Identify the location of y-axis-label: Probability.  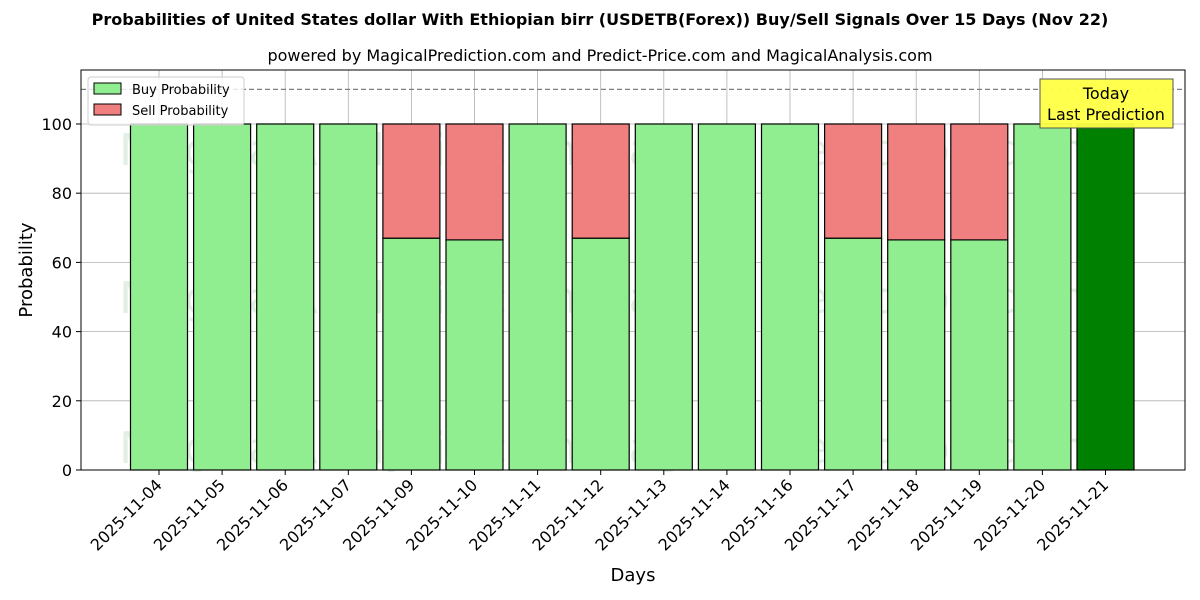
(26, 269).